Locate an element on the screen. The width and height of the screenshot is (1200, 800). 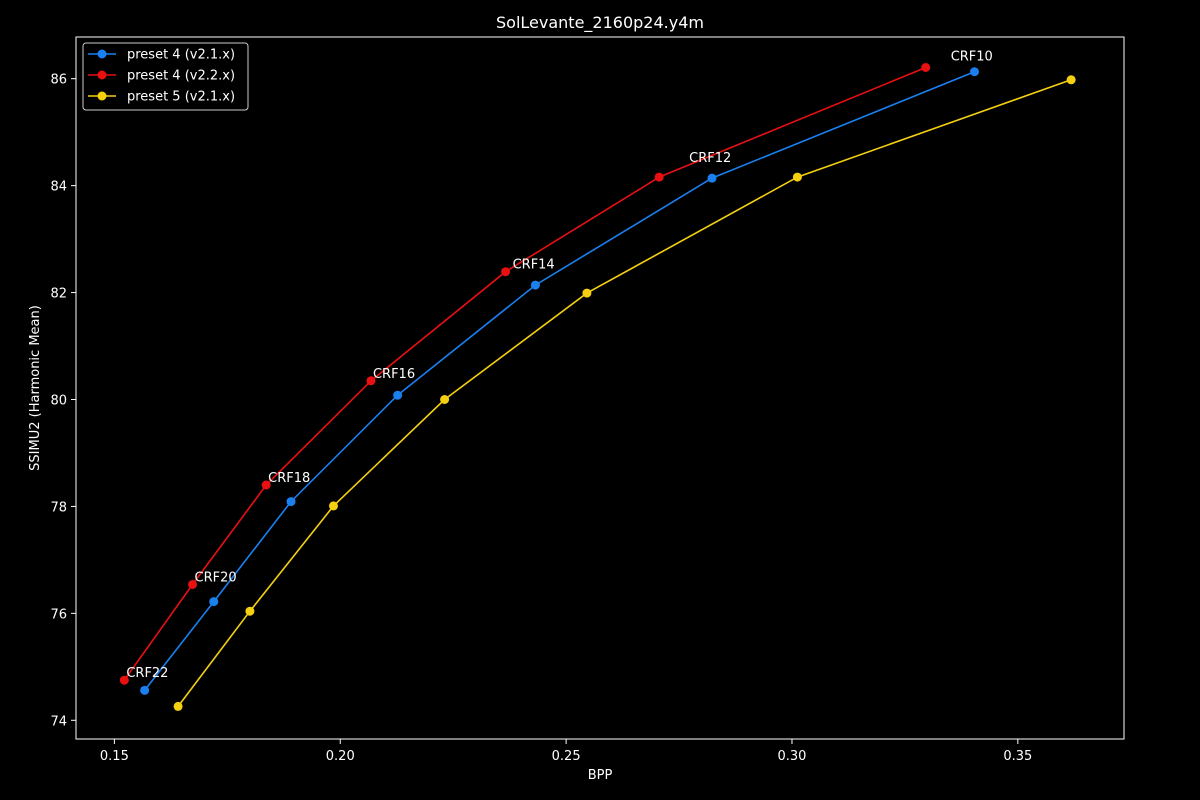
legend-entry: preset 4 (v2.2.x) is located at coordinates (161, 76).